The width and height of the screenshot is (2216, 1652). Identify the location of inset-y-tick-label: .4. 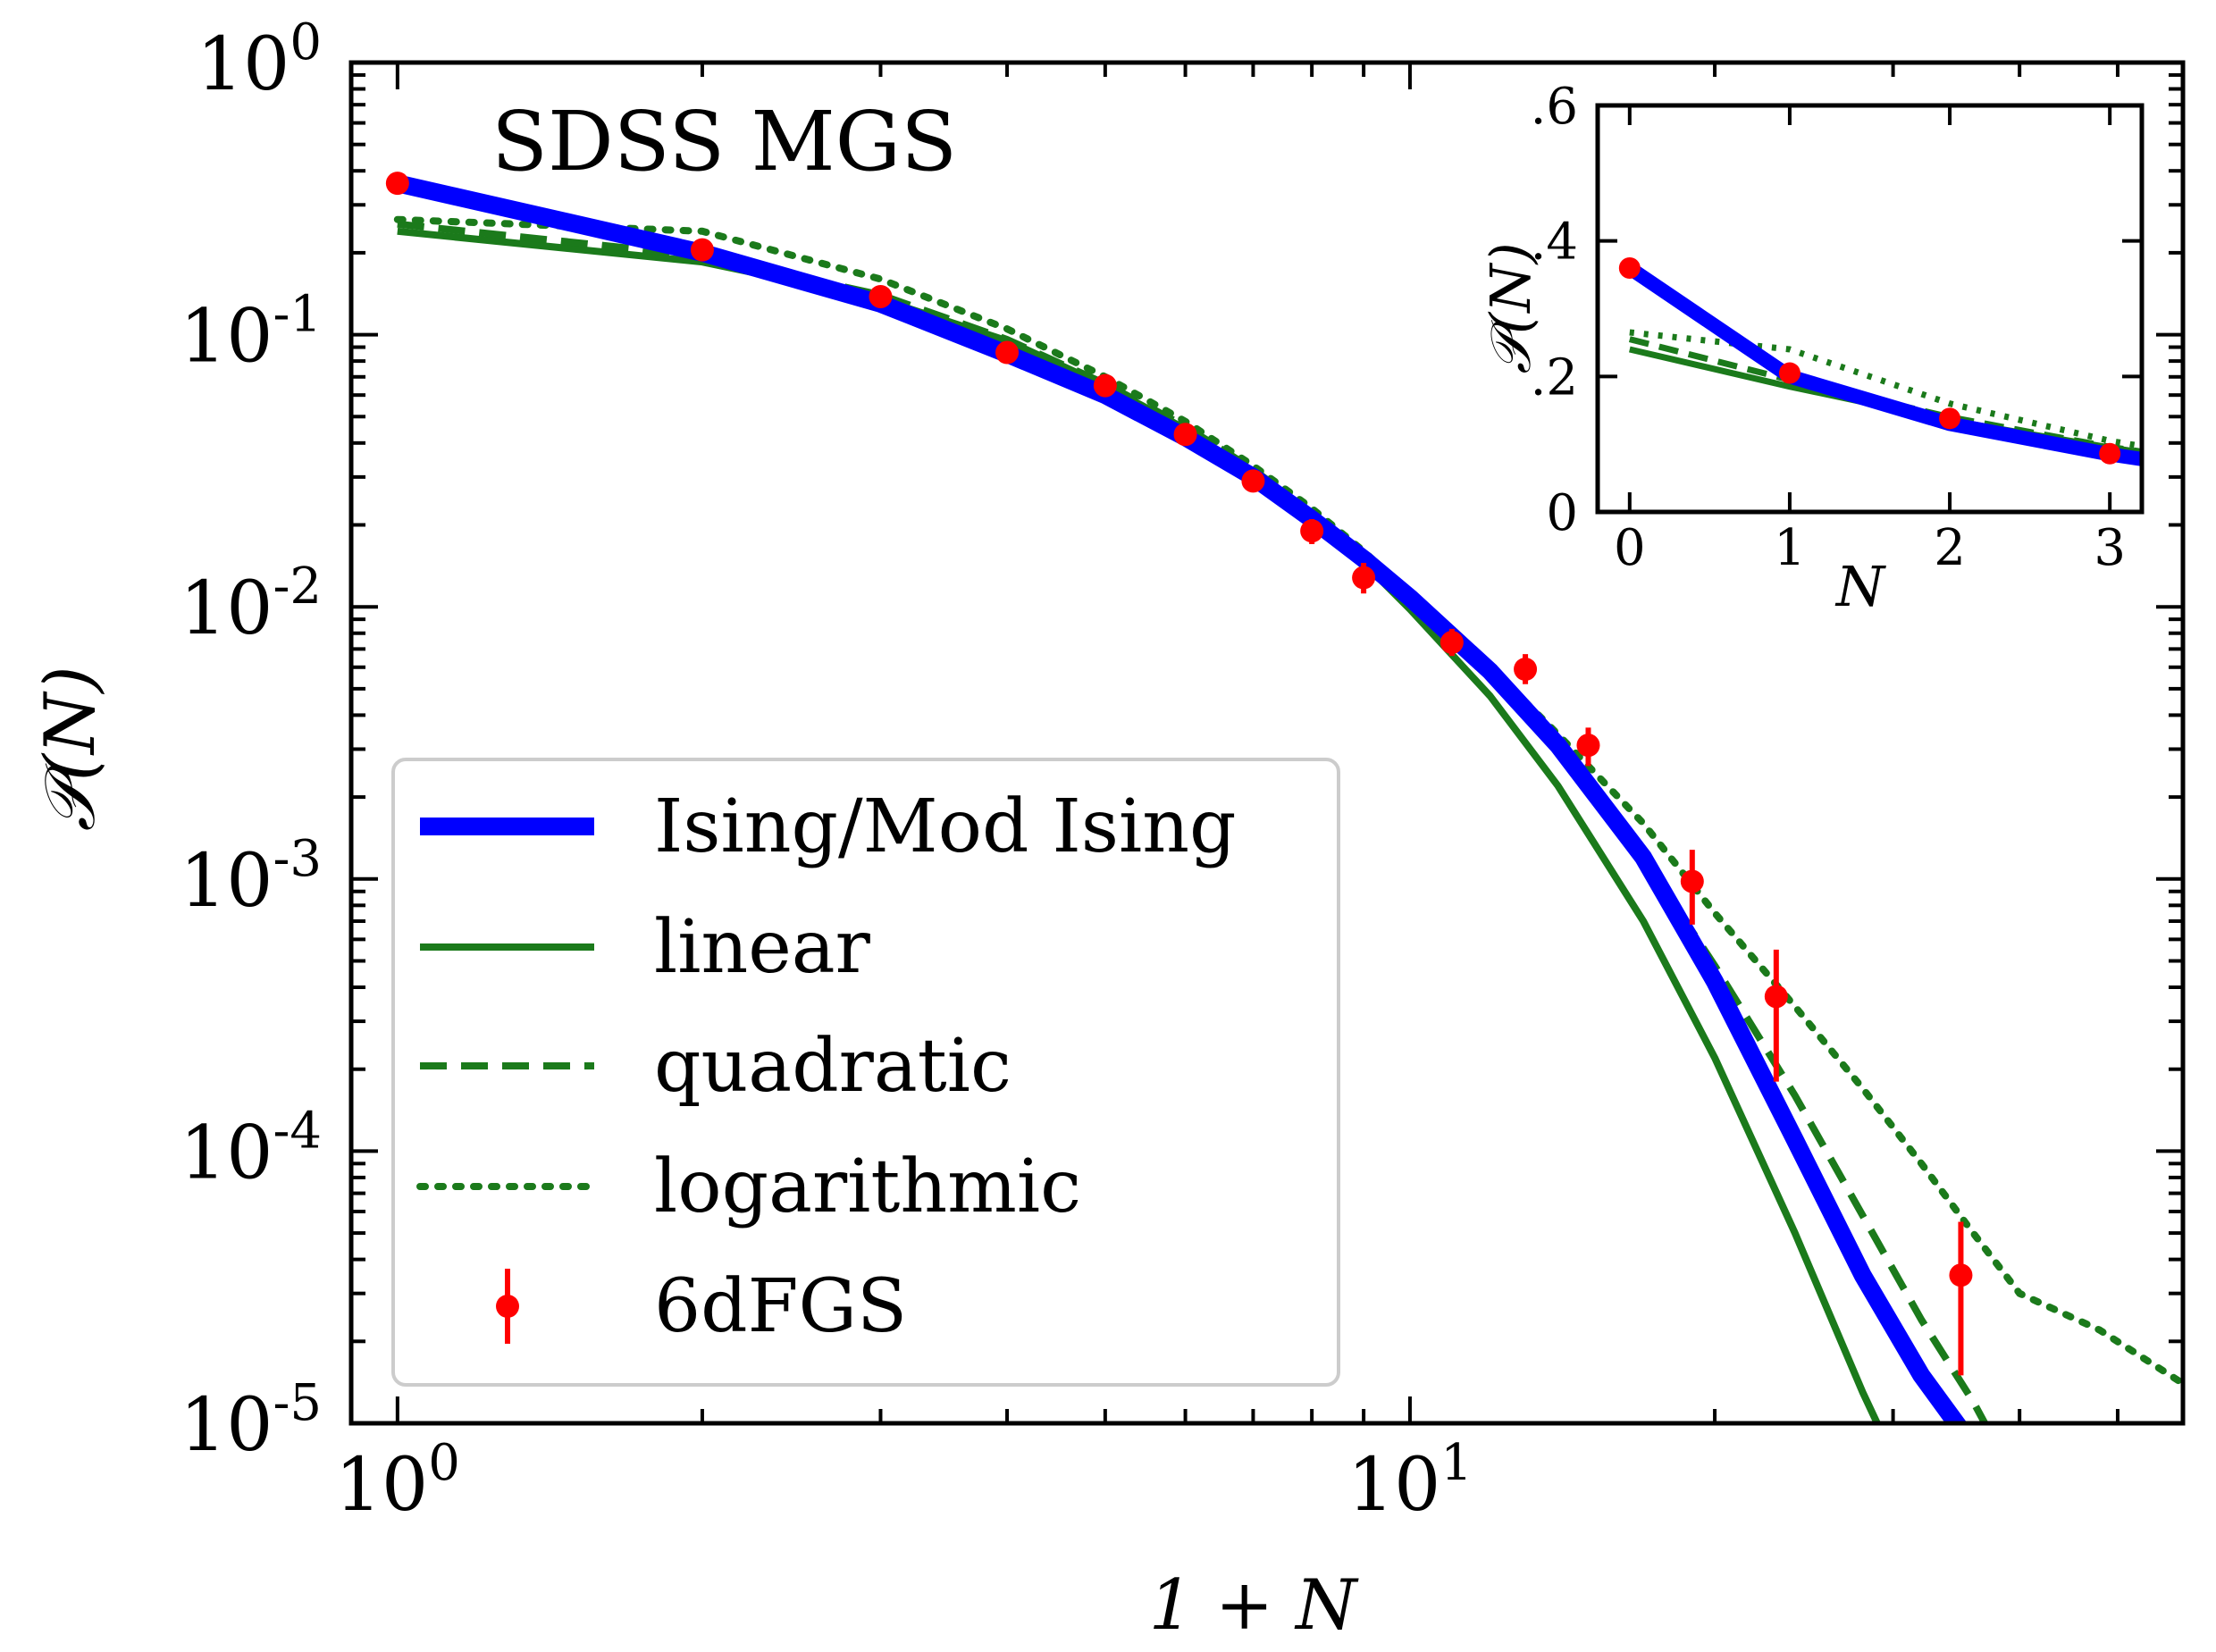
(1554, 243).